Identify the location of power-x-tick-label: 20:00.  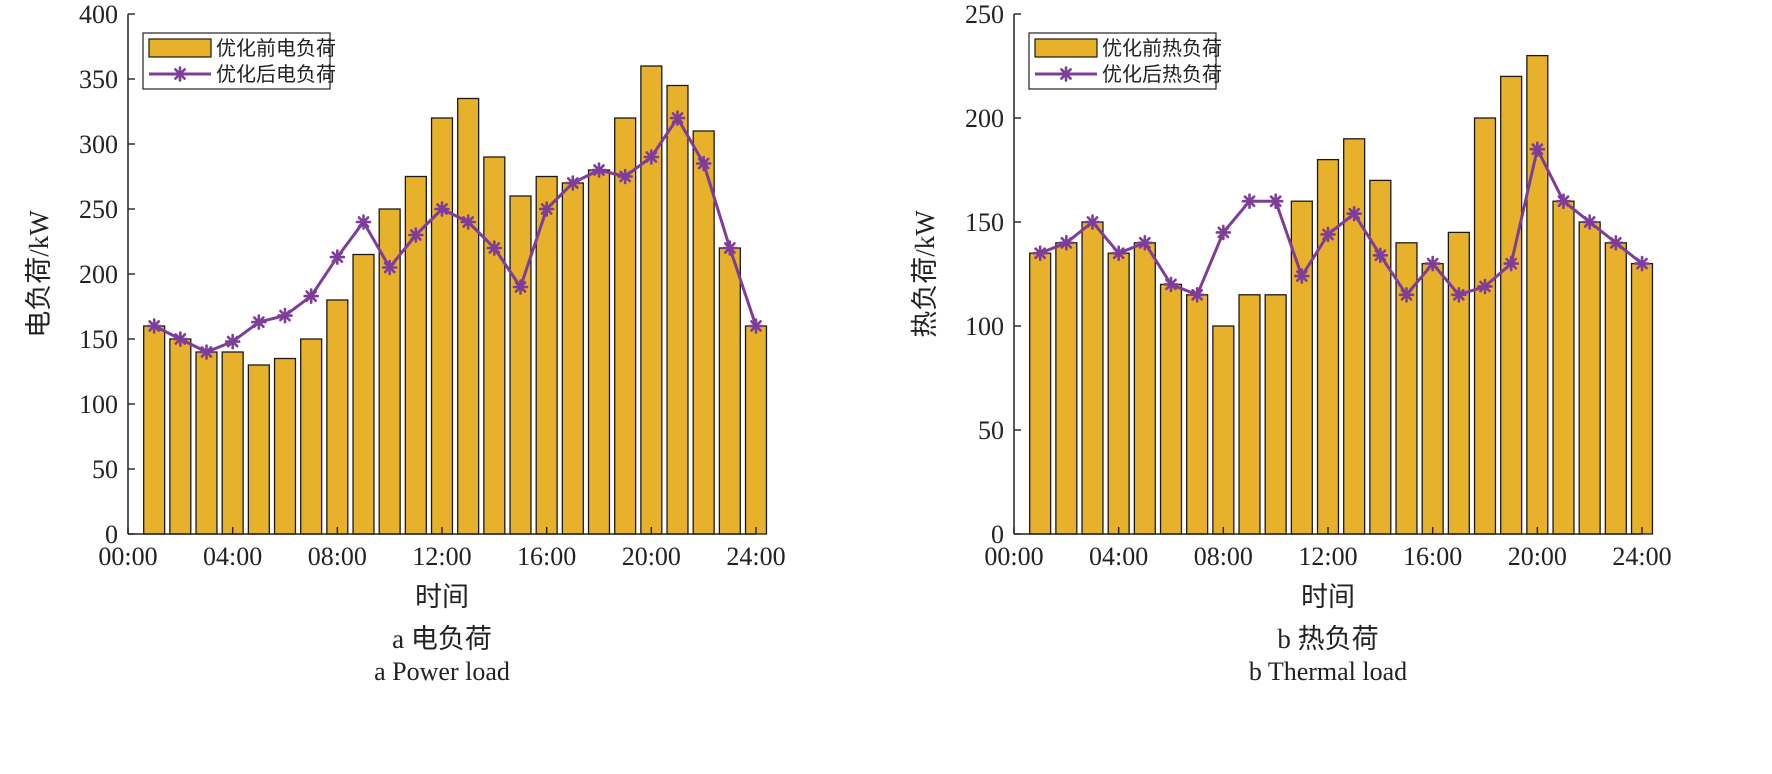
(651, 556).